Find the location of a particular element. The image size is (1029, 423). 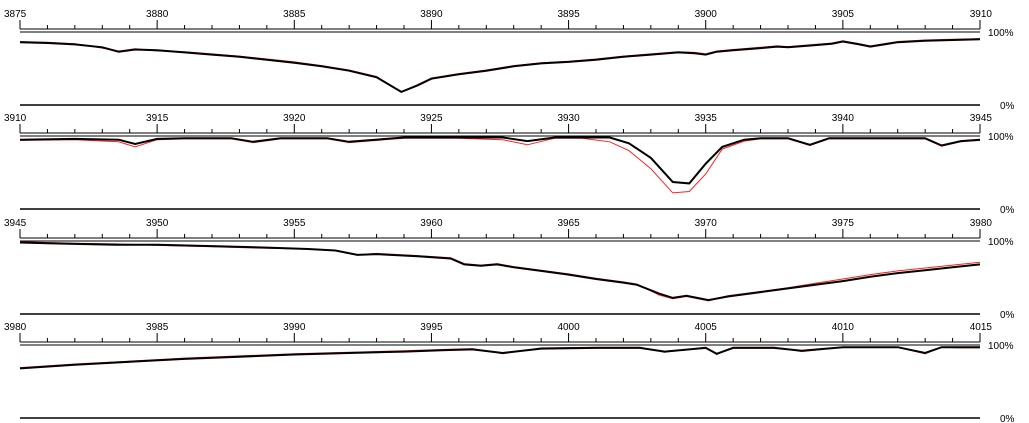

tick-label: 3920 is located at coordinates (294, 118).